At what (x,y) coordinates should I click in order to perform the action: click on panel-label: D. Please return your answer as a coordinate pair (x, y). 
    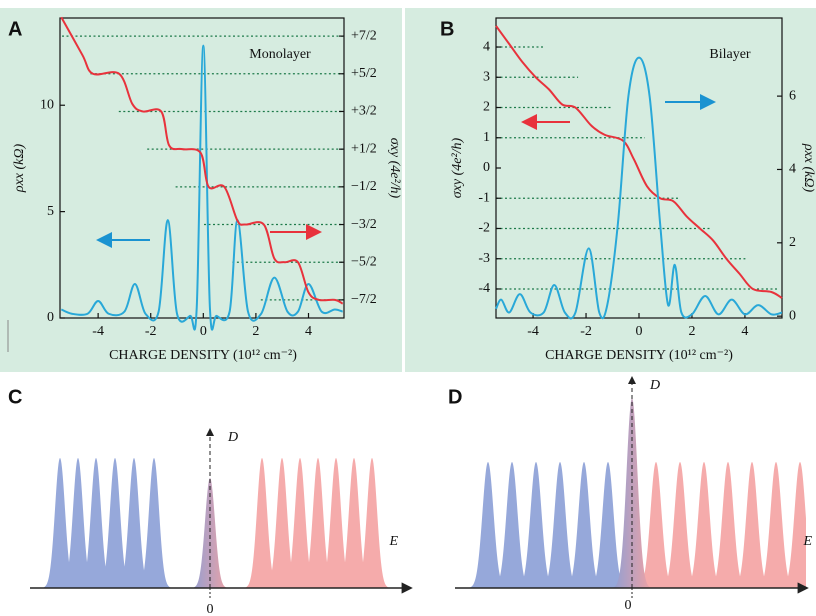
    Looking at the image, I should click on (455, 397).